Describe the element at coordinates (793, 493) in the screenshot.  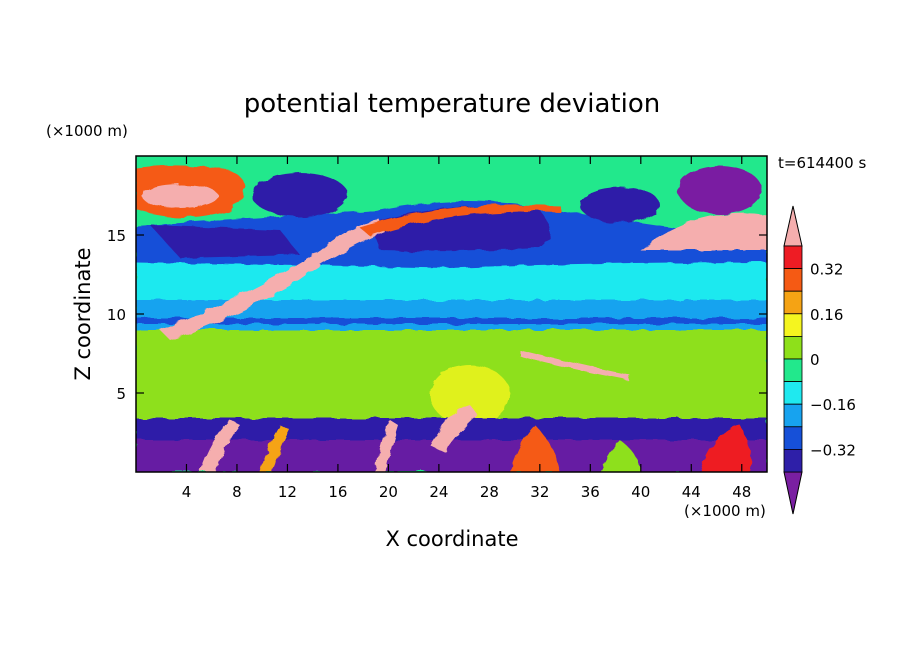
I see `colorbar-extend-min` at that location.